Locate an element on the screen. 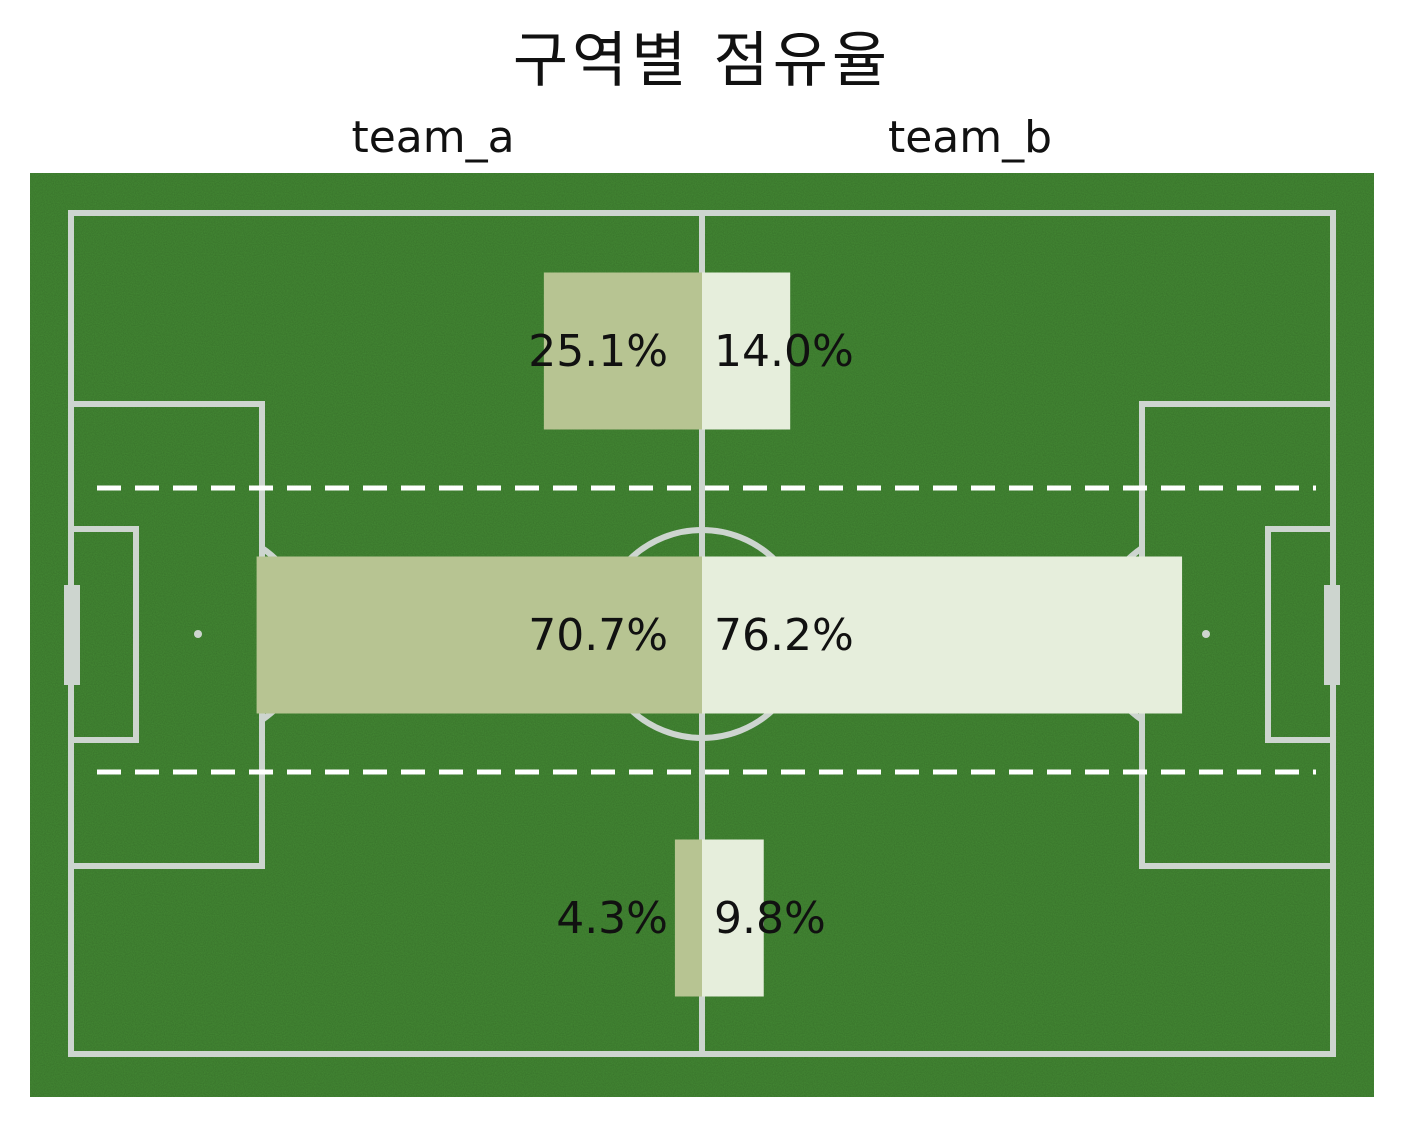 This screenshot has height=1127, width=1404. bar-team_b-middle is located at coordinates (942, 635).